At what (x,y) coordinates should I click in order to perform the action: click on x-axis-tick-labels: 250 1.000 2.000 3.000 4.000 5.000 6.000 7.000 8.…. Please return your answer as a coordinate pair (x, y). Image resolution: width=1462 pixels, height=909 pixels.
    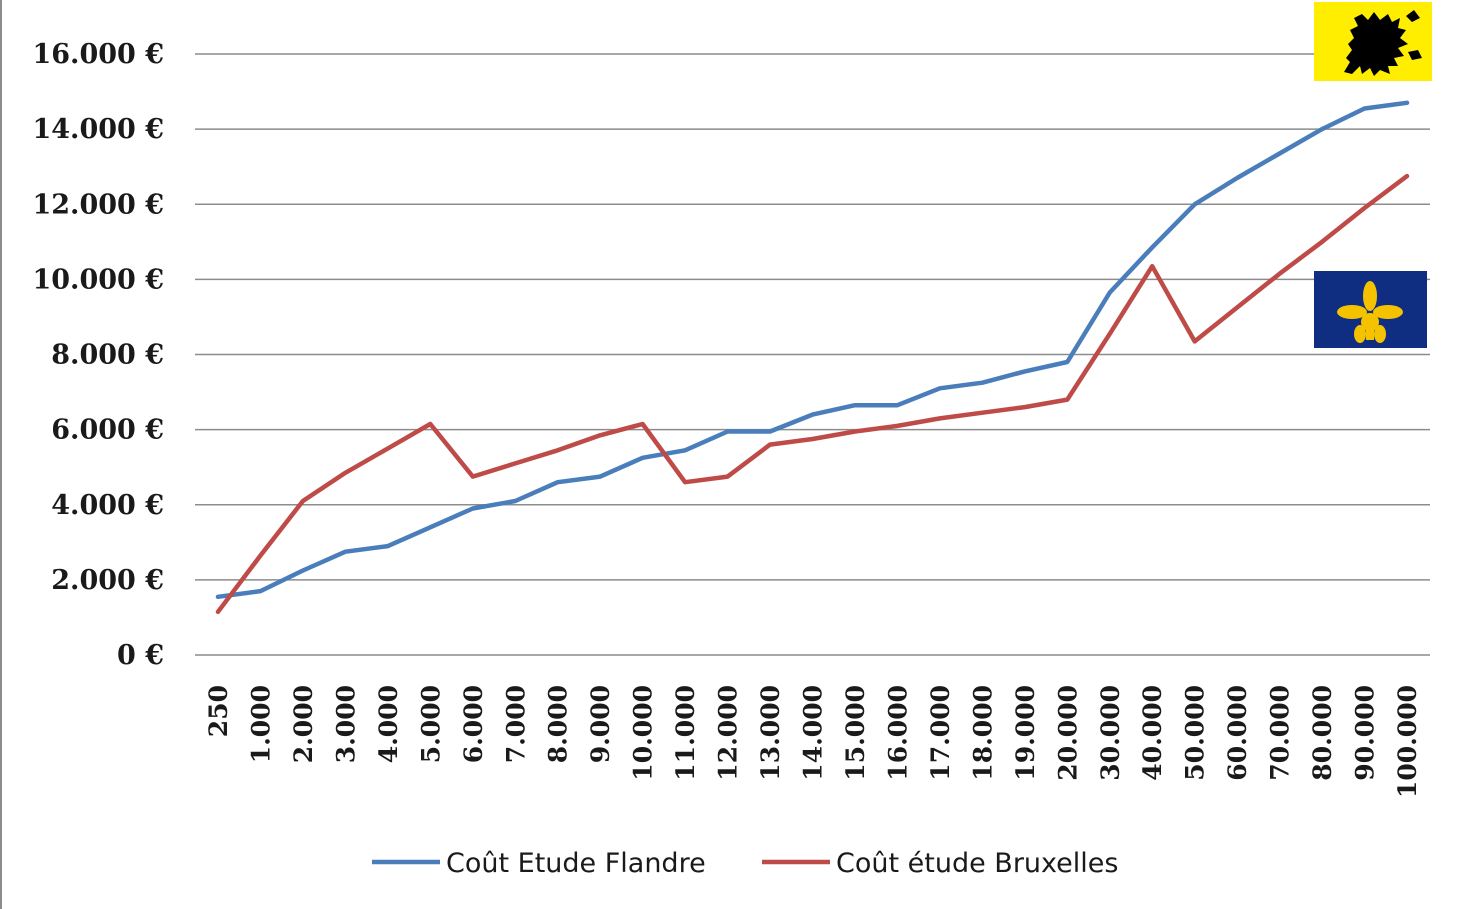
    Looking at the image, I should click on (813, 741).